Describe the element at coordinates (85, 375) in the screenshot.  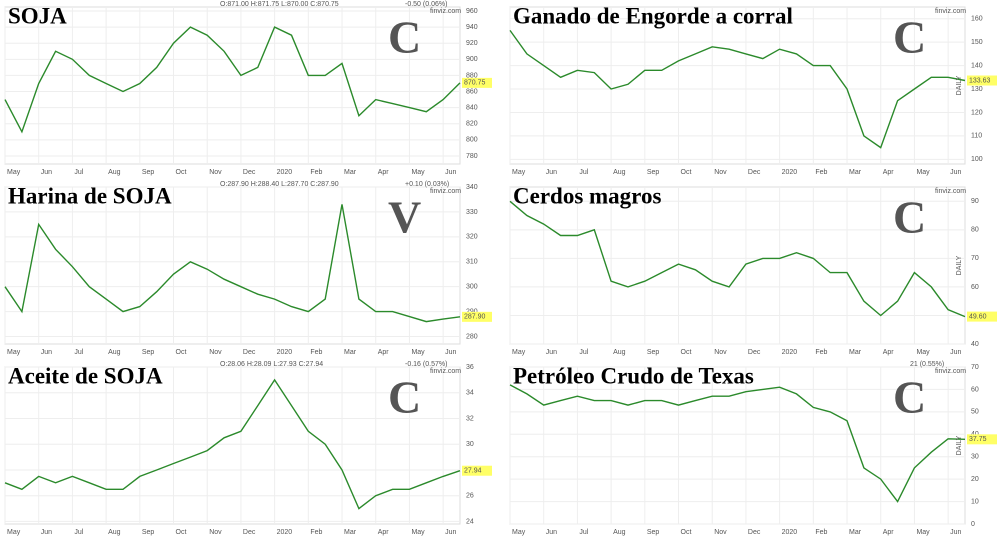
I see `chart-title: Aceite de SOJA` at that location.